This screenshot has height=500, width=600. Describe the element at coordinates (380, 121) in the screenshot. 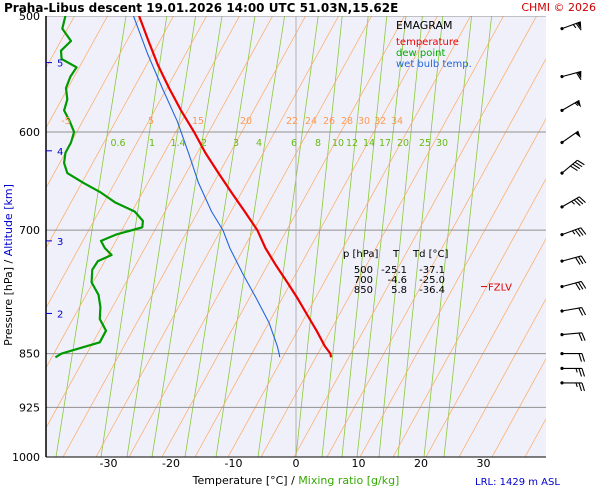

I see `isotherm-label: 32` at that location.